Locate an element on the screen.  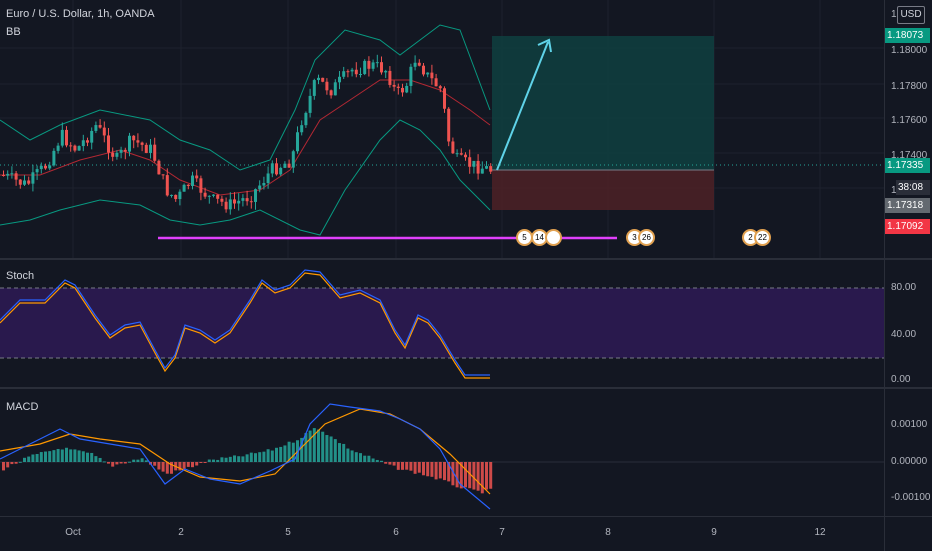
macd-label: MACD is located at coordinates (22, 407).